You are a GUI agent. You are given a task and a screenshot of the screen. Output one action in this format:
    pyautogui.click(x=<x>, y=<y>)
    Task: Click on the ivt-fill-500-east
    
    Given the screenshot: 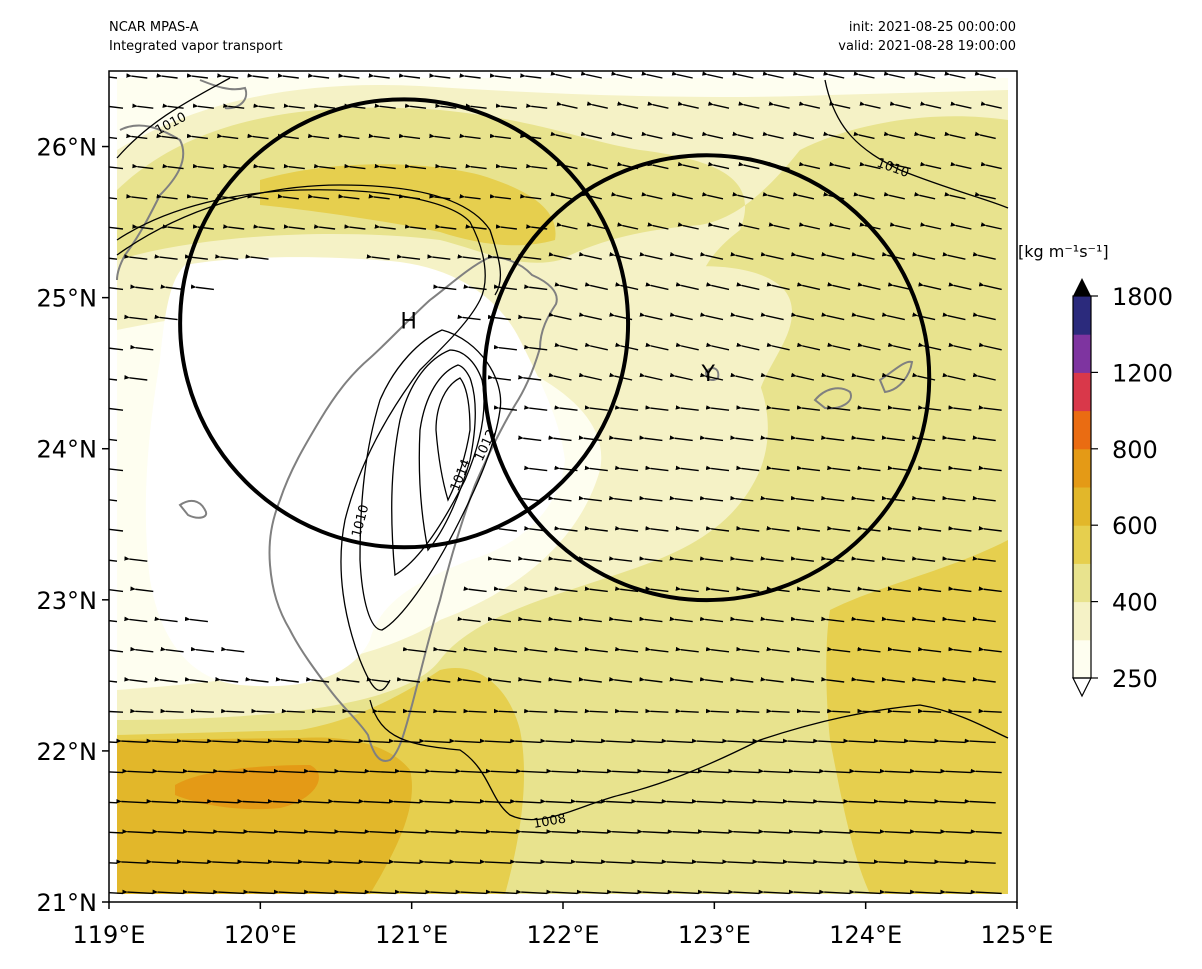 What is the action you would take?
    pyautogui.click(x=917, y=717)
    